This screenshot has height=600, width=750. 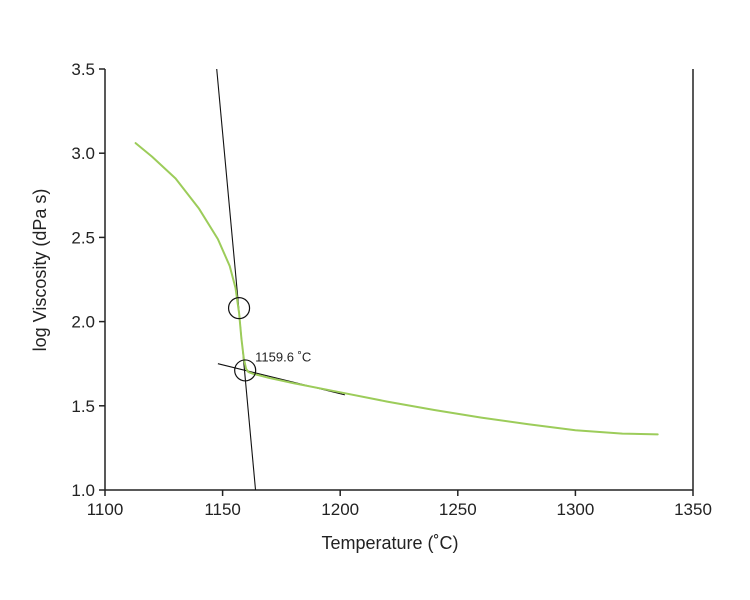 I want to click on x-tick-label: 1100, so click(x=105, y=509).